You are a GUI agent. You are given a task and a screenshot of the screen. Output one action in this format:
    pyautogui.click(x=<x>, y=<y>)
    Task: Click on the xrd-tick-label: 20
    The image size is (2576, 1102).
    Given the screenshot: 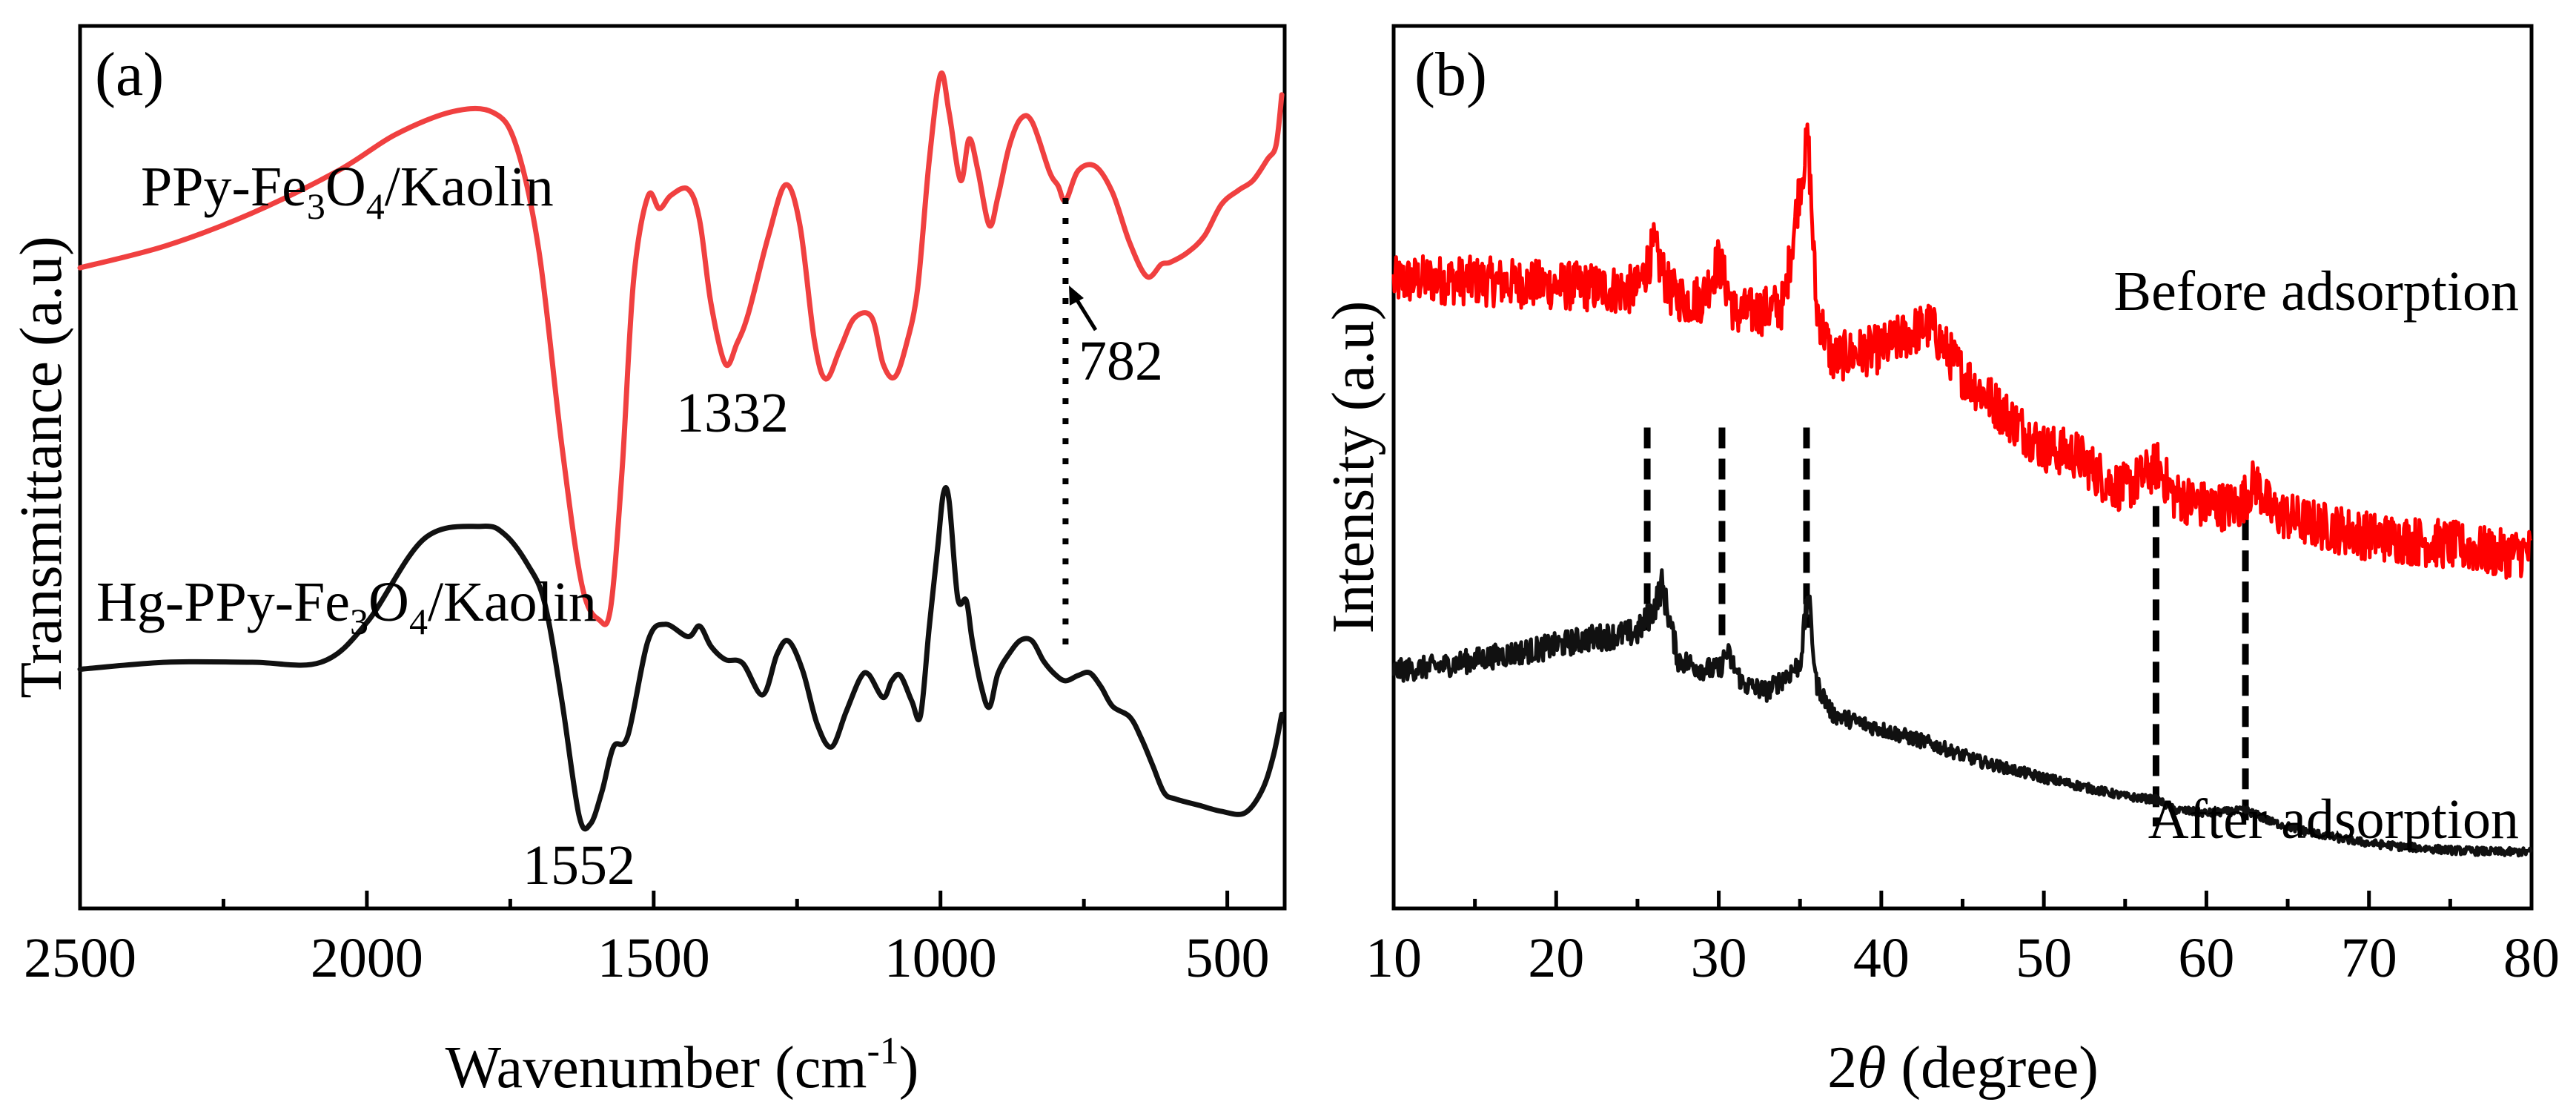 What is the action you would take?
    pyautogui.click(x=1556, y=958)
    